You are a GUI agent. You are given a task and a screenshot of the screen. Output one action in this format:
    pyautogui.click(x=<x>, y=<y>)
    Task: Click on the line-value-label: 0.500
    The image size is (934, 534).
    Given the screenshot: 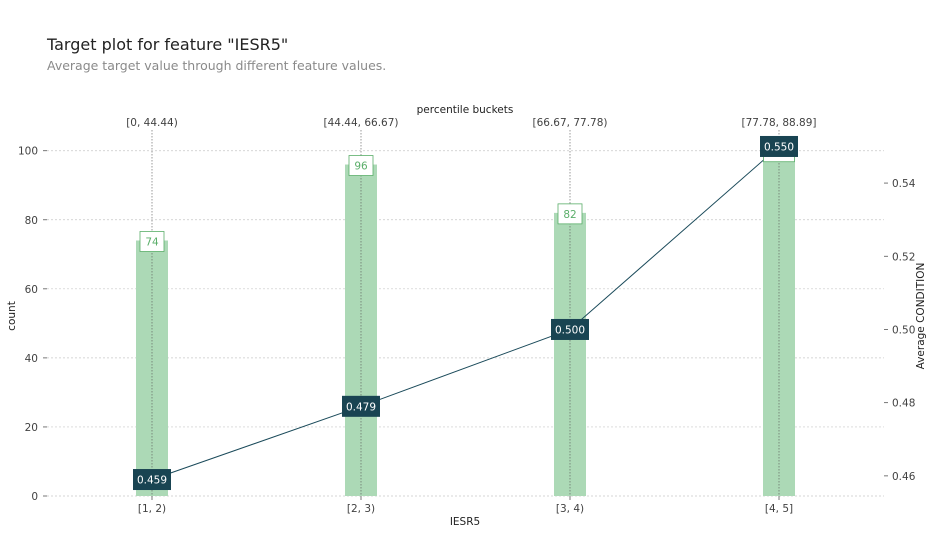 What is the action you would take?
    pyautogui.click(x=570, y=330)
    